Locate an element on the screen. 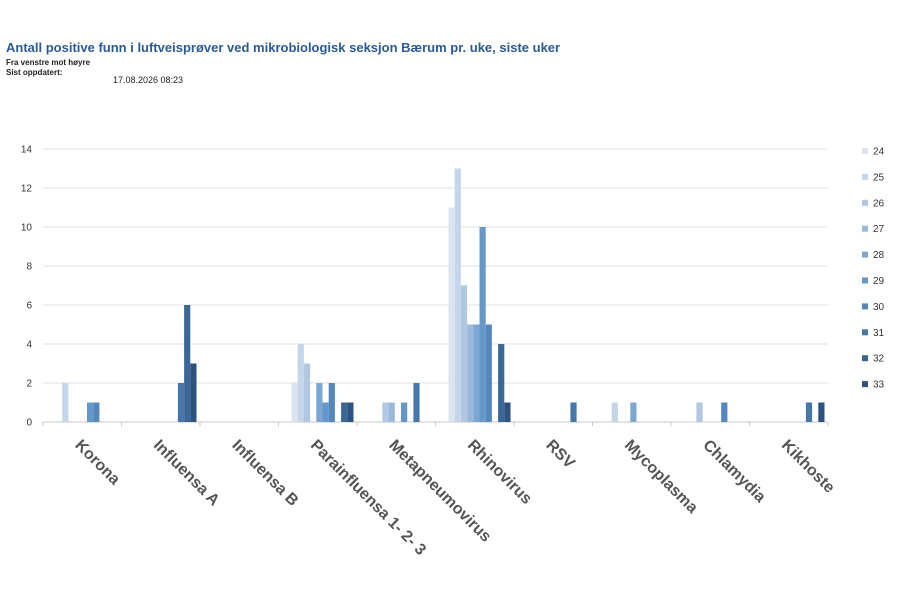  legend-label: 29 is located at coordinates (879, 281).